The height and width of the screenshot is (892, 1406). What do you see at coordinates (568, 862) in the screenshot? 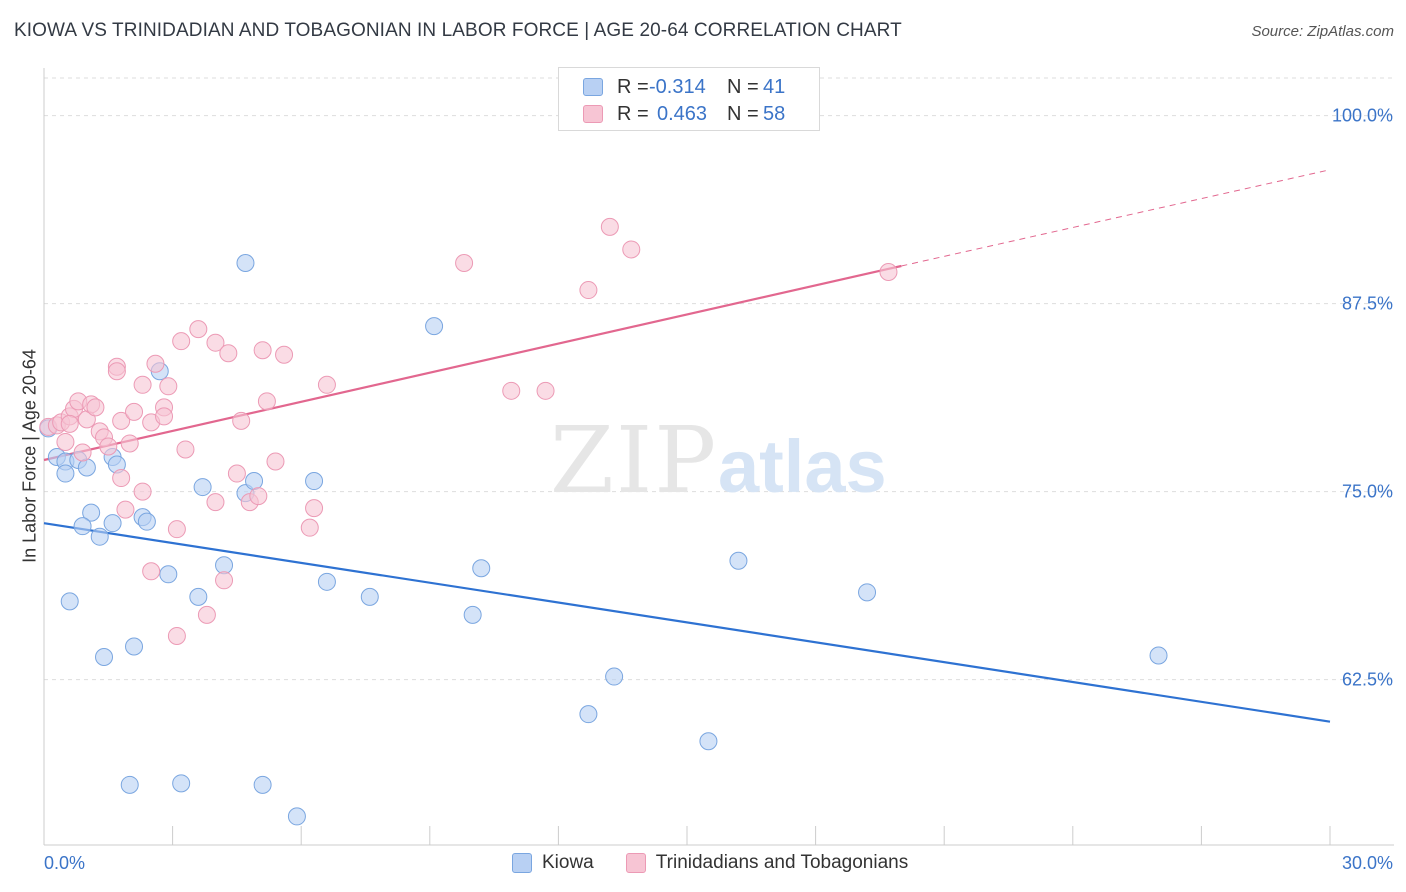
I see `legend-label-kiowa: Kiowa` at bounding box center [568, 862].